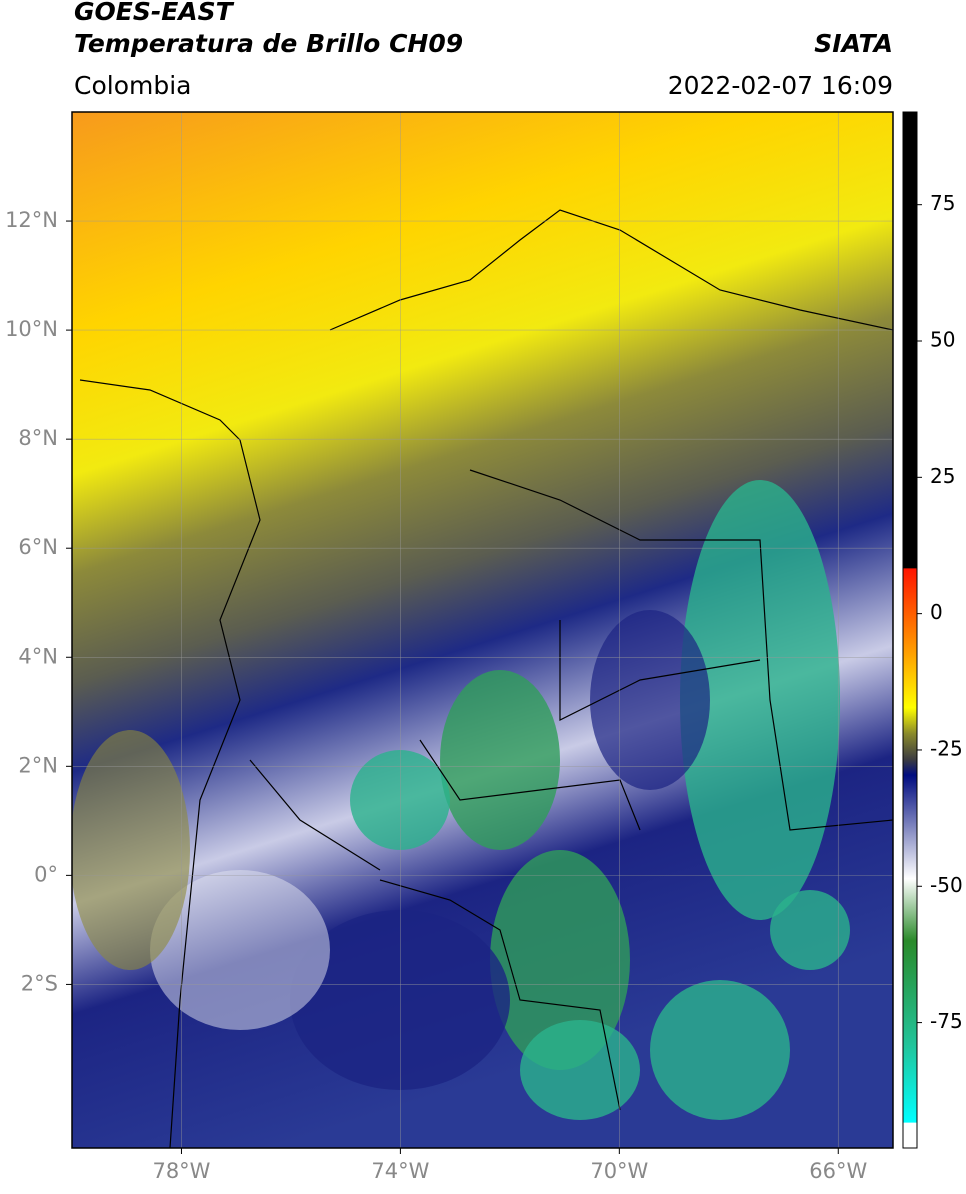  Describe the element at coordinates (181, 1171) in the screenshot. I see `x-tick-label: 78°W` at that location.